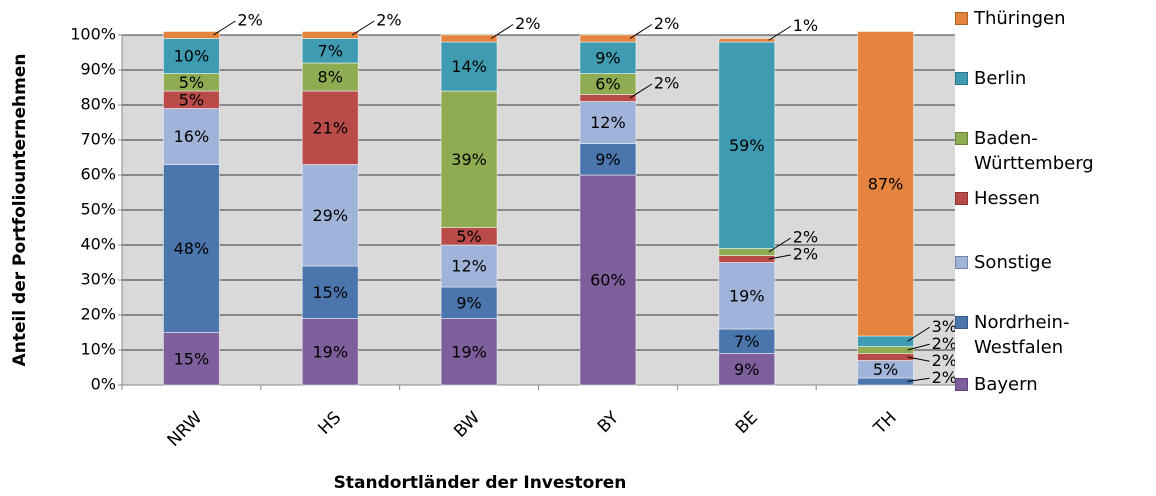 The height and width of the screenshot is (496, 1156). Describe the element at coordinates (607, 84) in the screenshot. I see `data-label: 6%` at that location.